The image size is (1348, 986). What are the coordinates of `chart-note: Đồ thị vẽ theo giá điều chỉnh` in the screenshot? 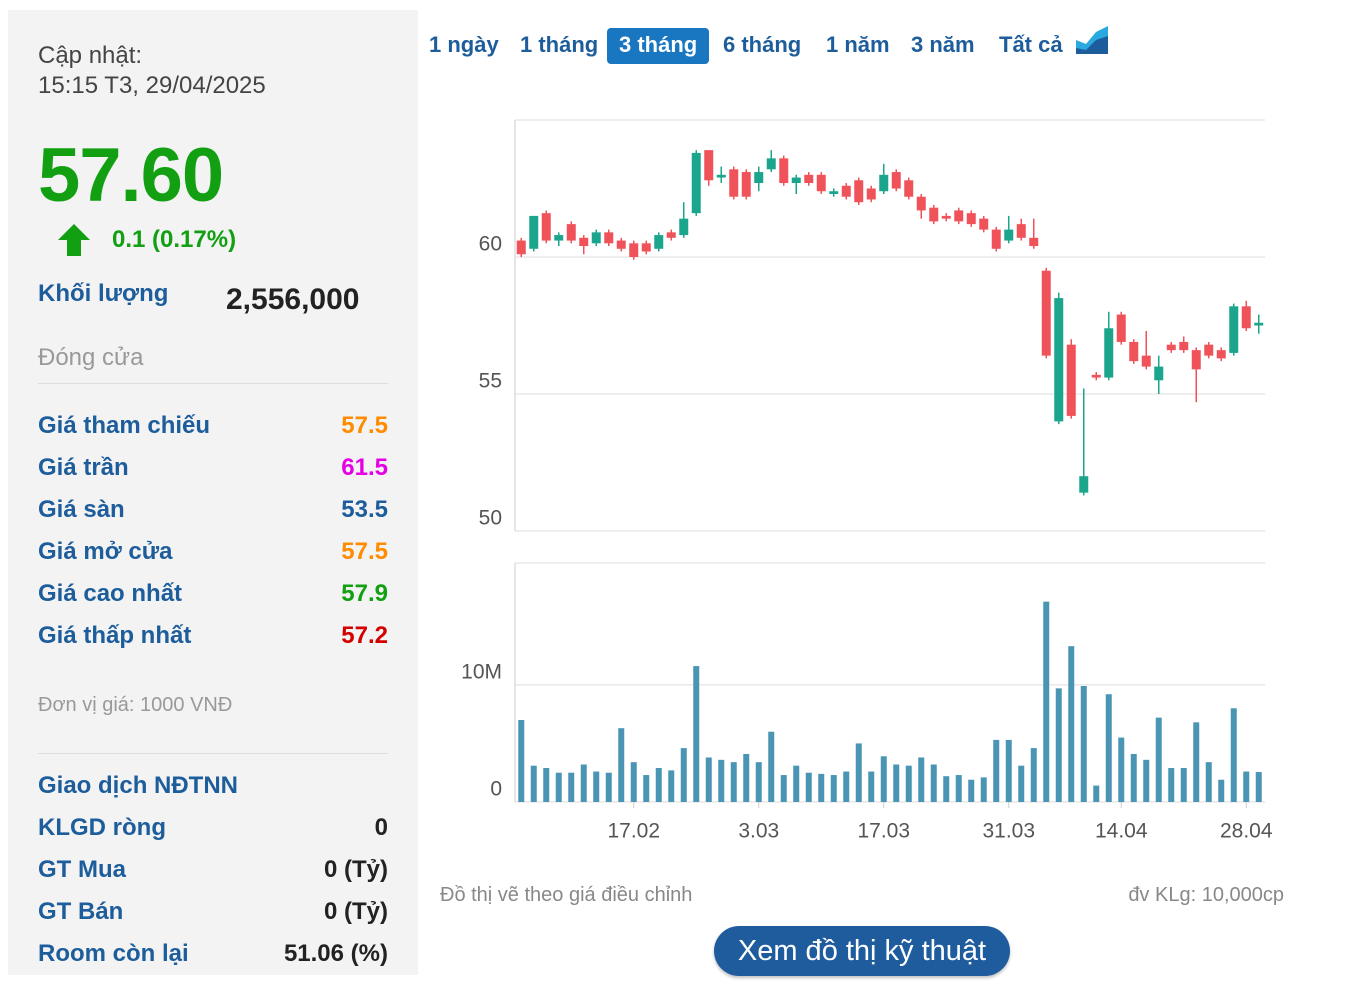 It's located at (566, 895).